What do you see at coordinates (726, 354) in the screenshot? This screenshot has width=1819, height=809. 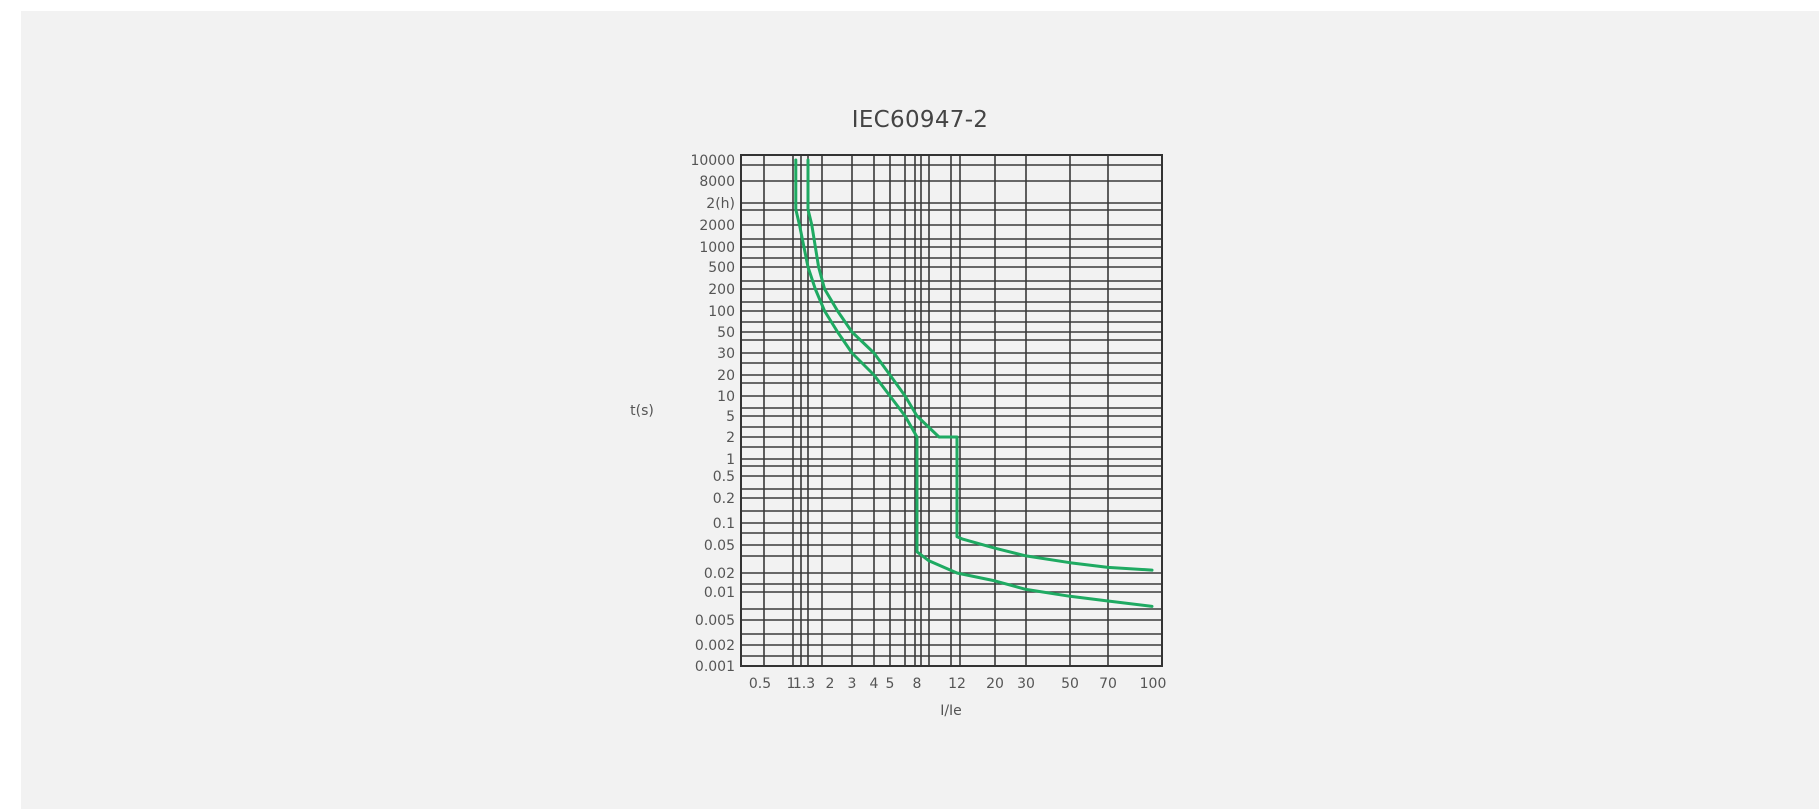 I see `y-tick-label: 30` at bounding box center [726, 354].